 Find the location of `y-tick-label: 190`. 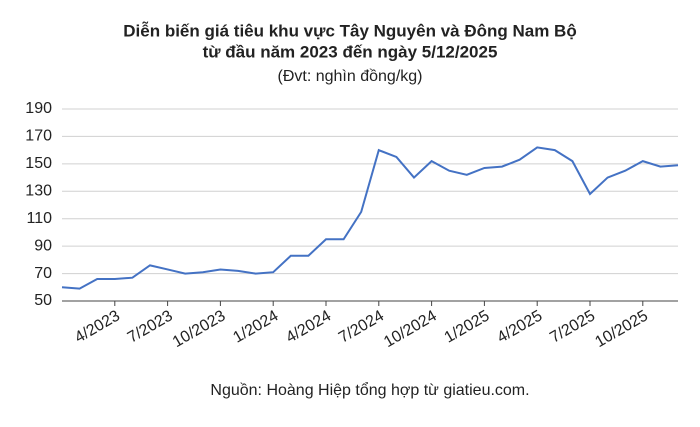

y-tick-label: 190 is located at coordinates (38, 108).